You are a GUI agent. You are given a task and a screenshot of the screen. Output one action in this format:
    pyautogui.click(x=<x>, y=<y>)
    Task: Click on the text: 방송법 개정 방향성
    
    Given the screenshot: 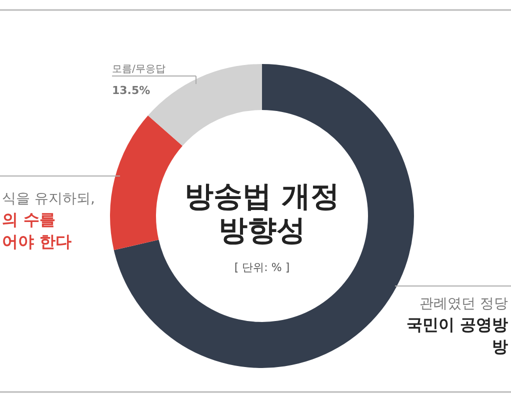 What is the action you would take?
    pyautogui.click(x=262, y=213)
    